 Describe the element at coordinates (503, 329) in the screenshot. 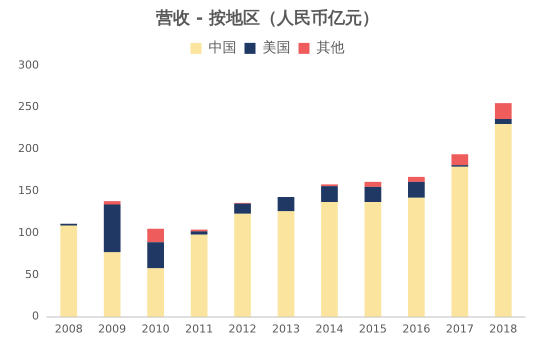

I see `x-tick-label: 2018` at that location.